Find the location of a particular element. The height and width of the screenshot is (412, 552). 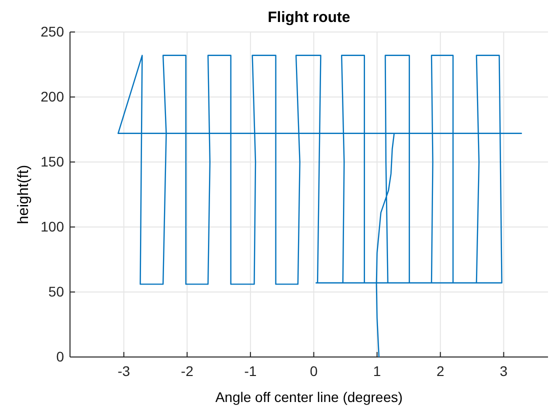

x-tick-label: -1 is located at coordinates (250, 370).